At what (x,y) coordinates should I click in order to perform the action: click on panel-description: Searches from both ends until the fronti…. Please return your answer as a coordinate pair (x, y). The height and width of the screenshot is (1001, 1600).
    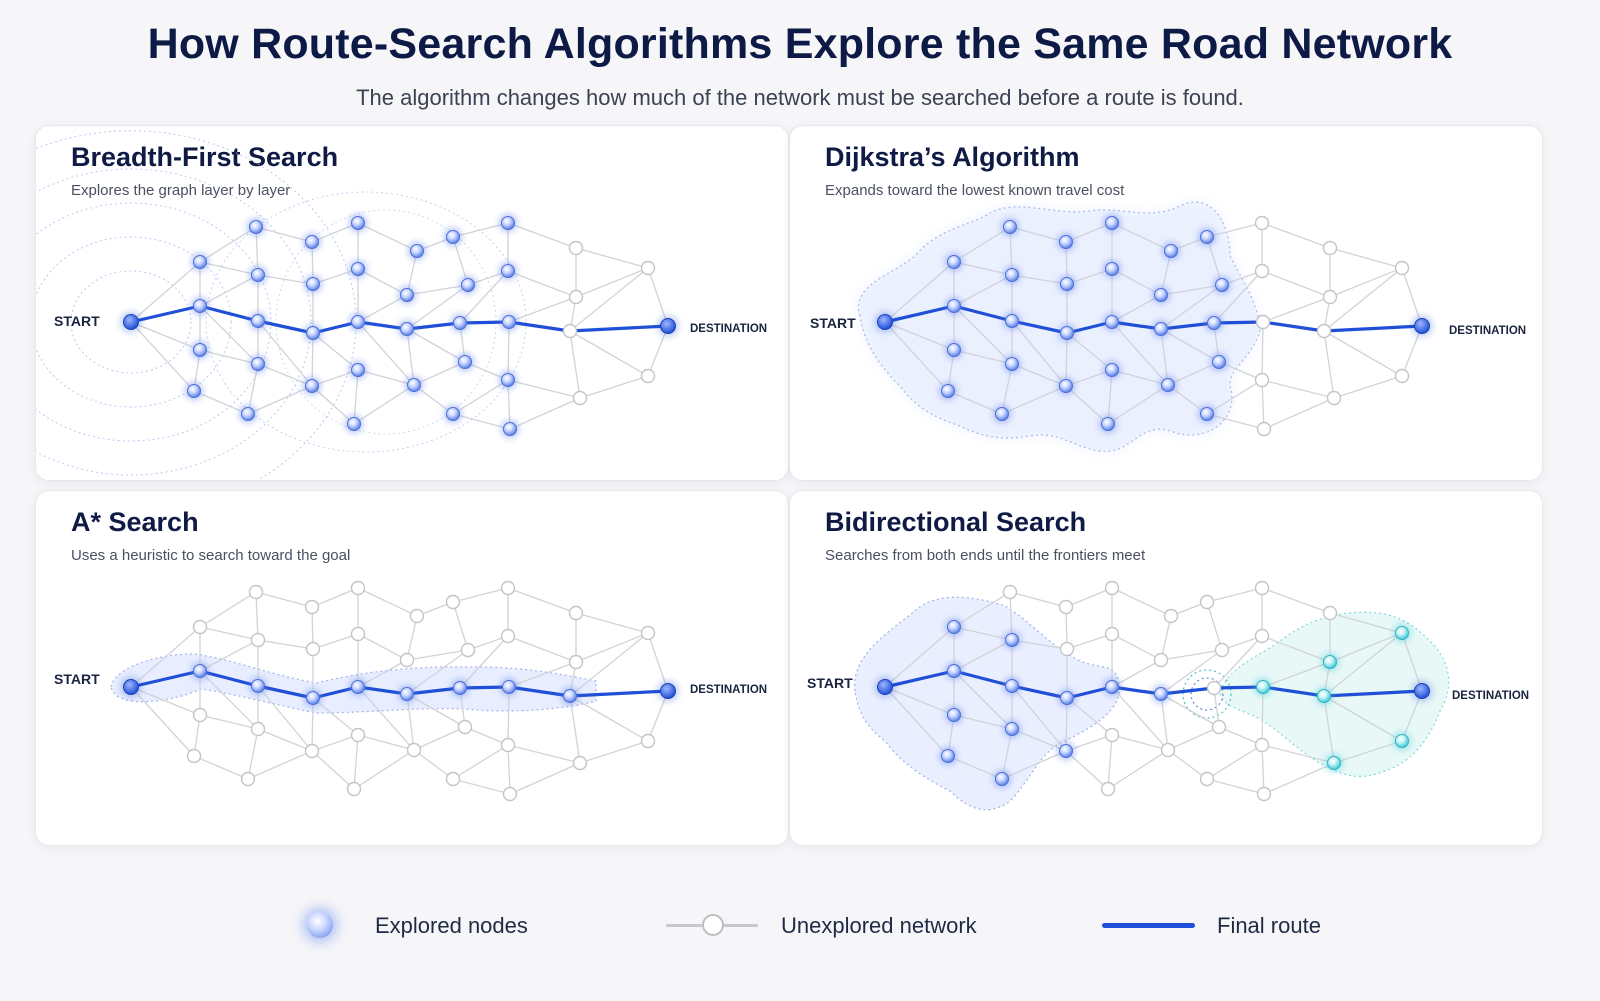
    Looking at the image, I should click on (985, 555).